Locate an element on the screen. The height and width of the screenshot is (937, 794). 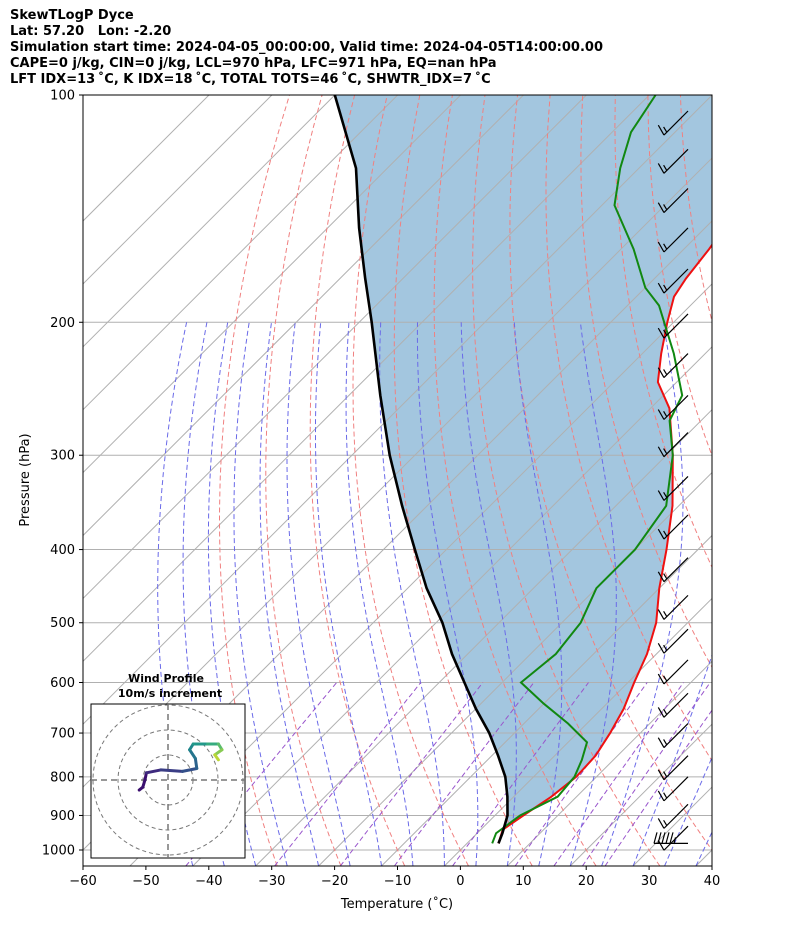
y-tick-label: 900 is located at coordinates (62, 816).